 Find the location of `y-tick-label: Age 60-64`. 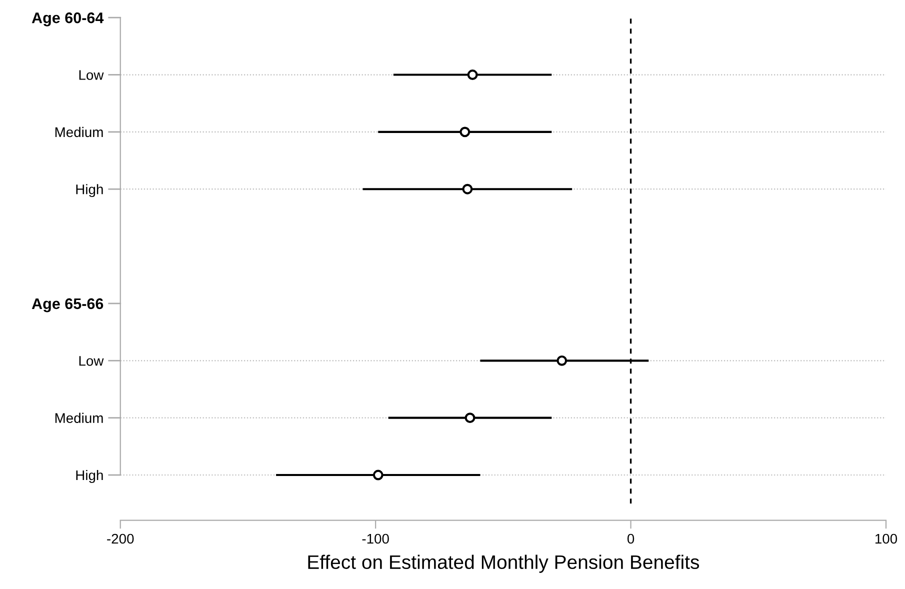

y-tick-label: Age 60-64 is located at coordinates (68, 19).